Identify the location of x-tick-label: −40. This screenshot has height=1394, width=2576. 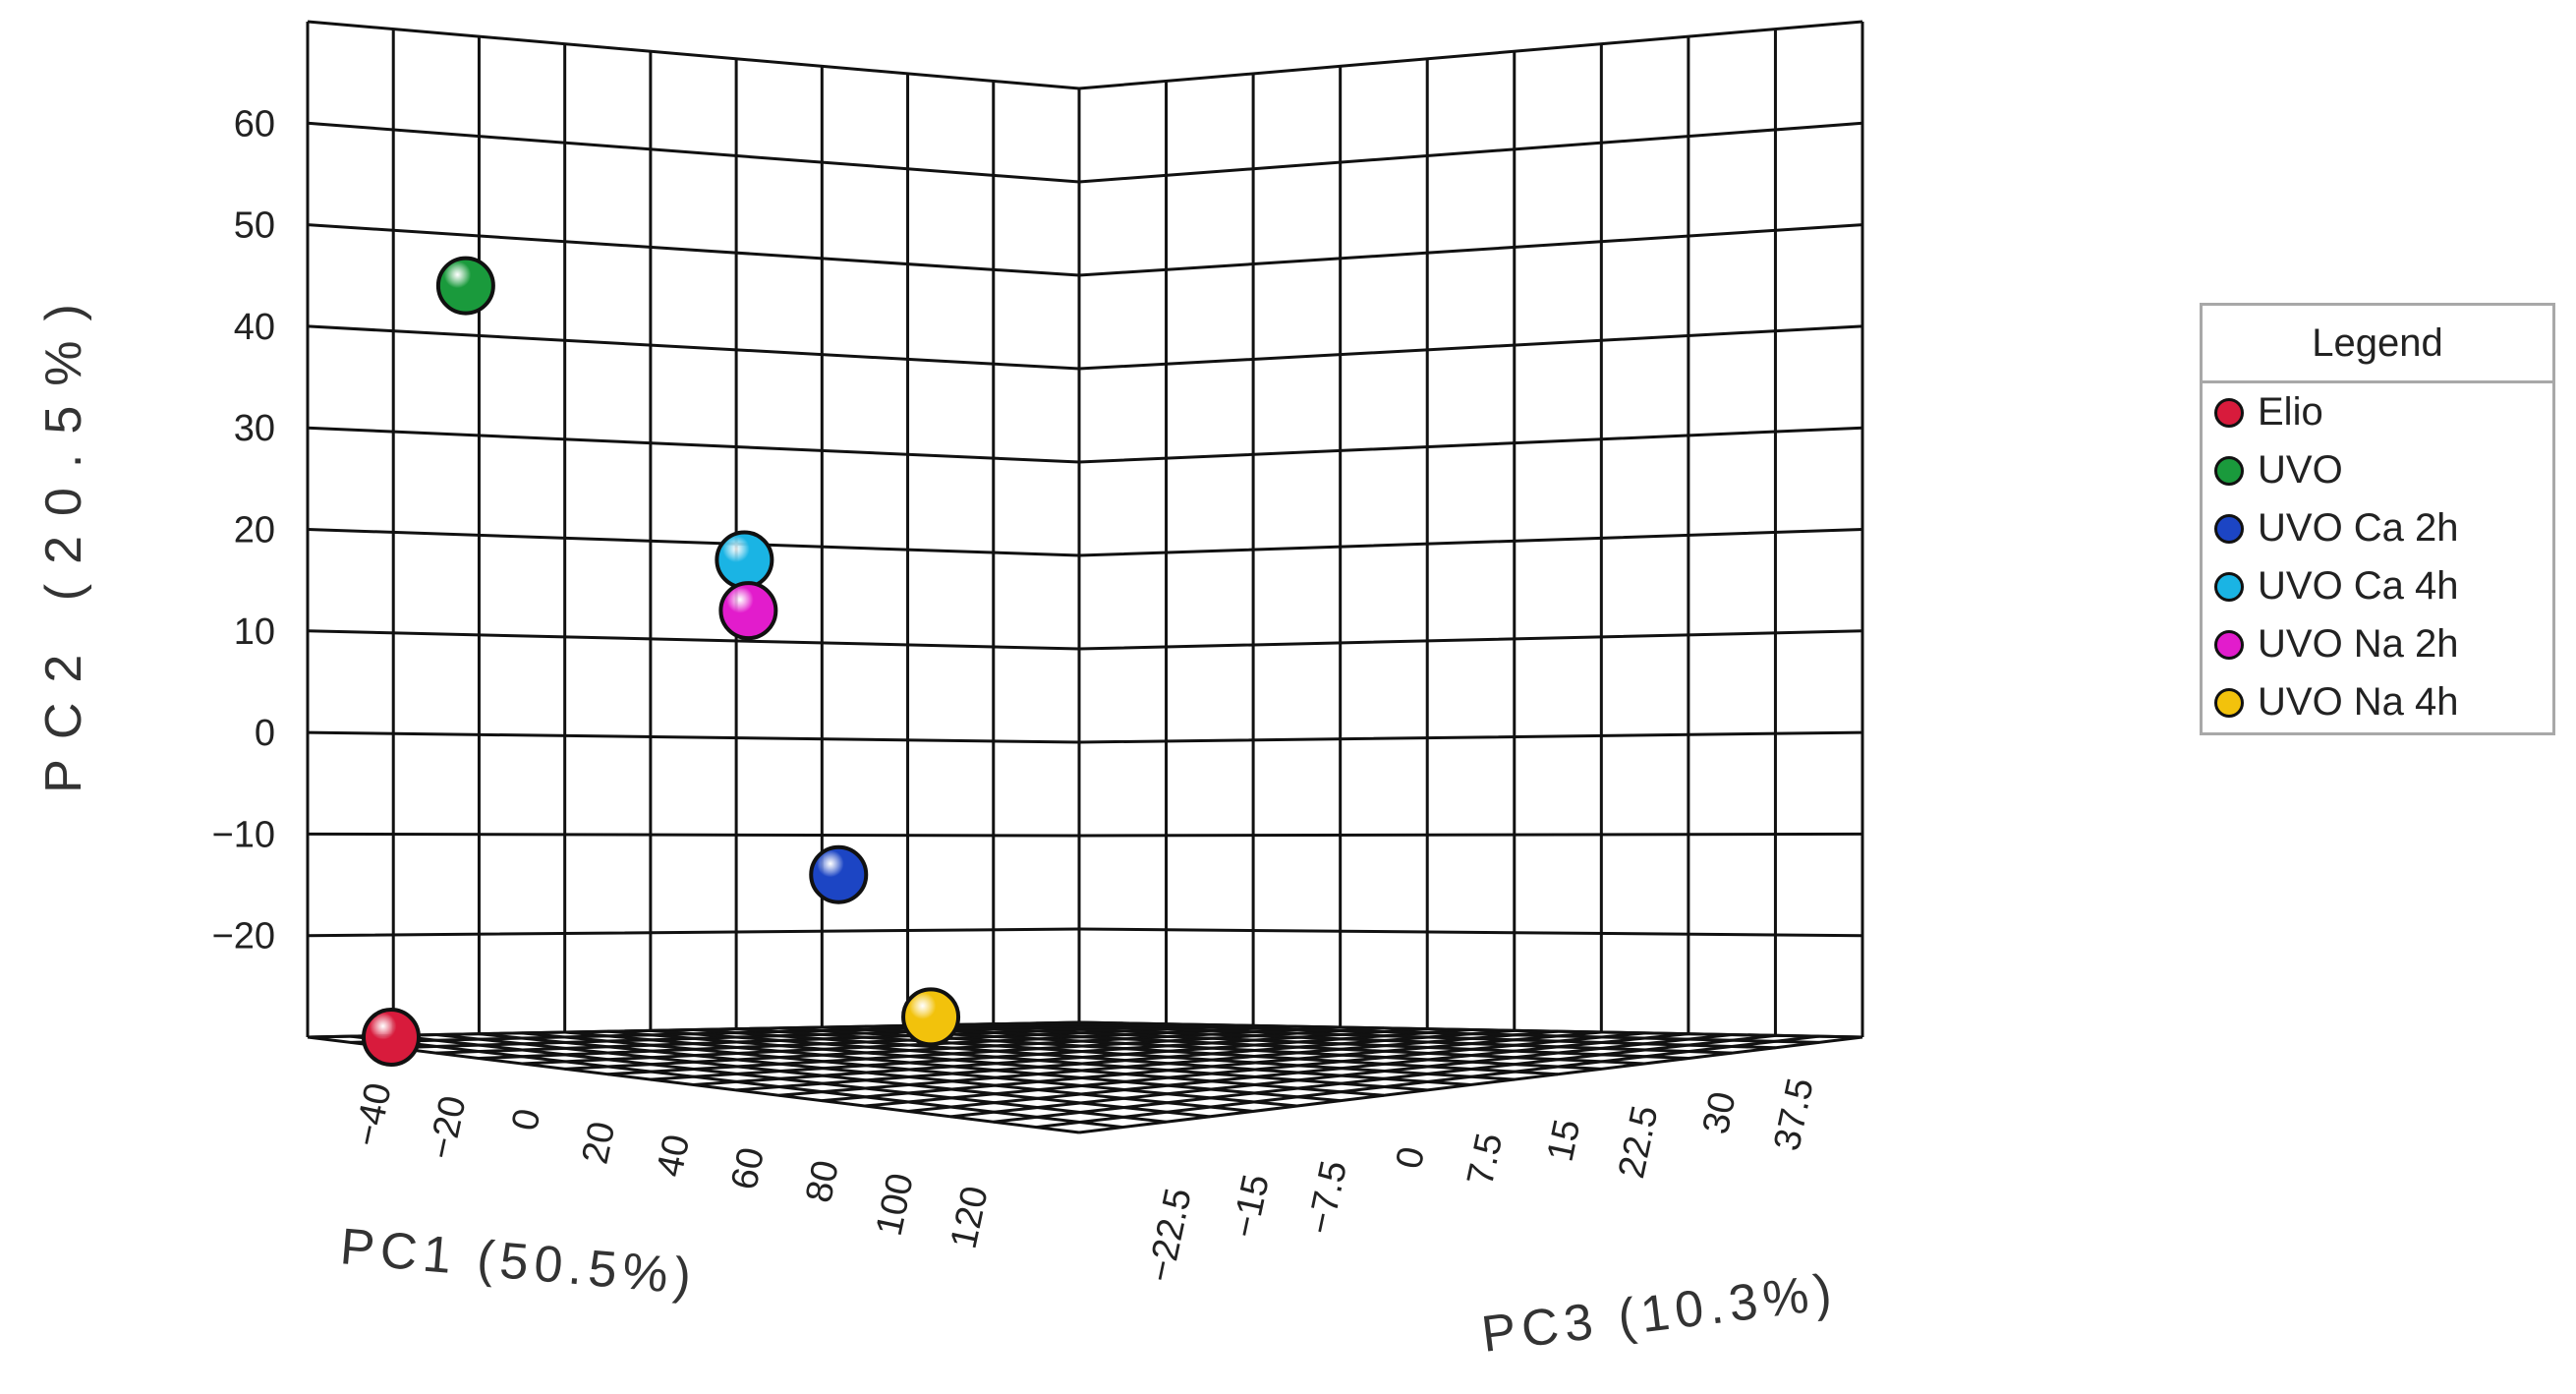
(372, 1114).